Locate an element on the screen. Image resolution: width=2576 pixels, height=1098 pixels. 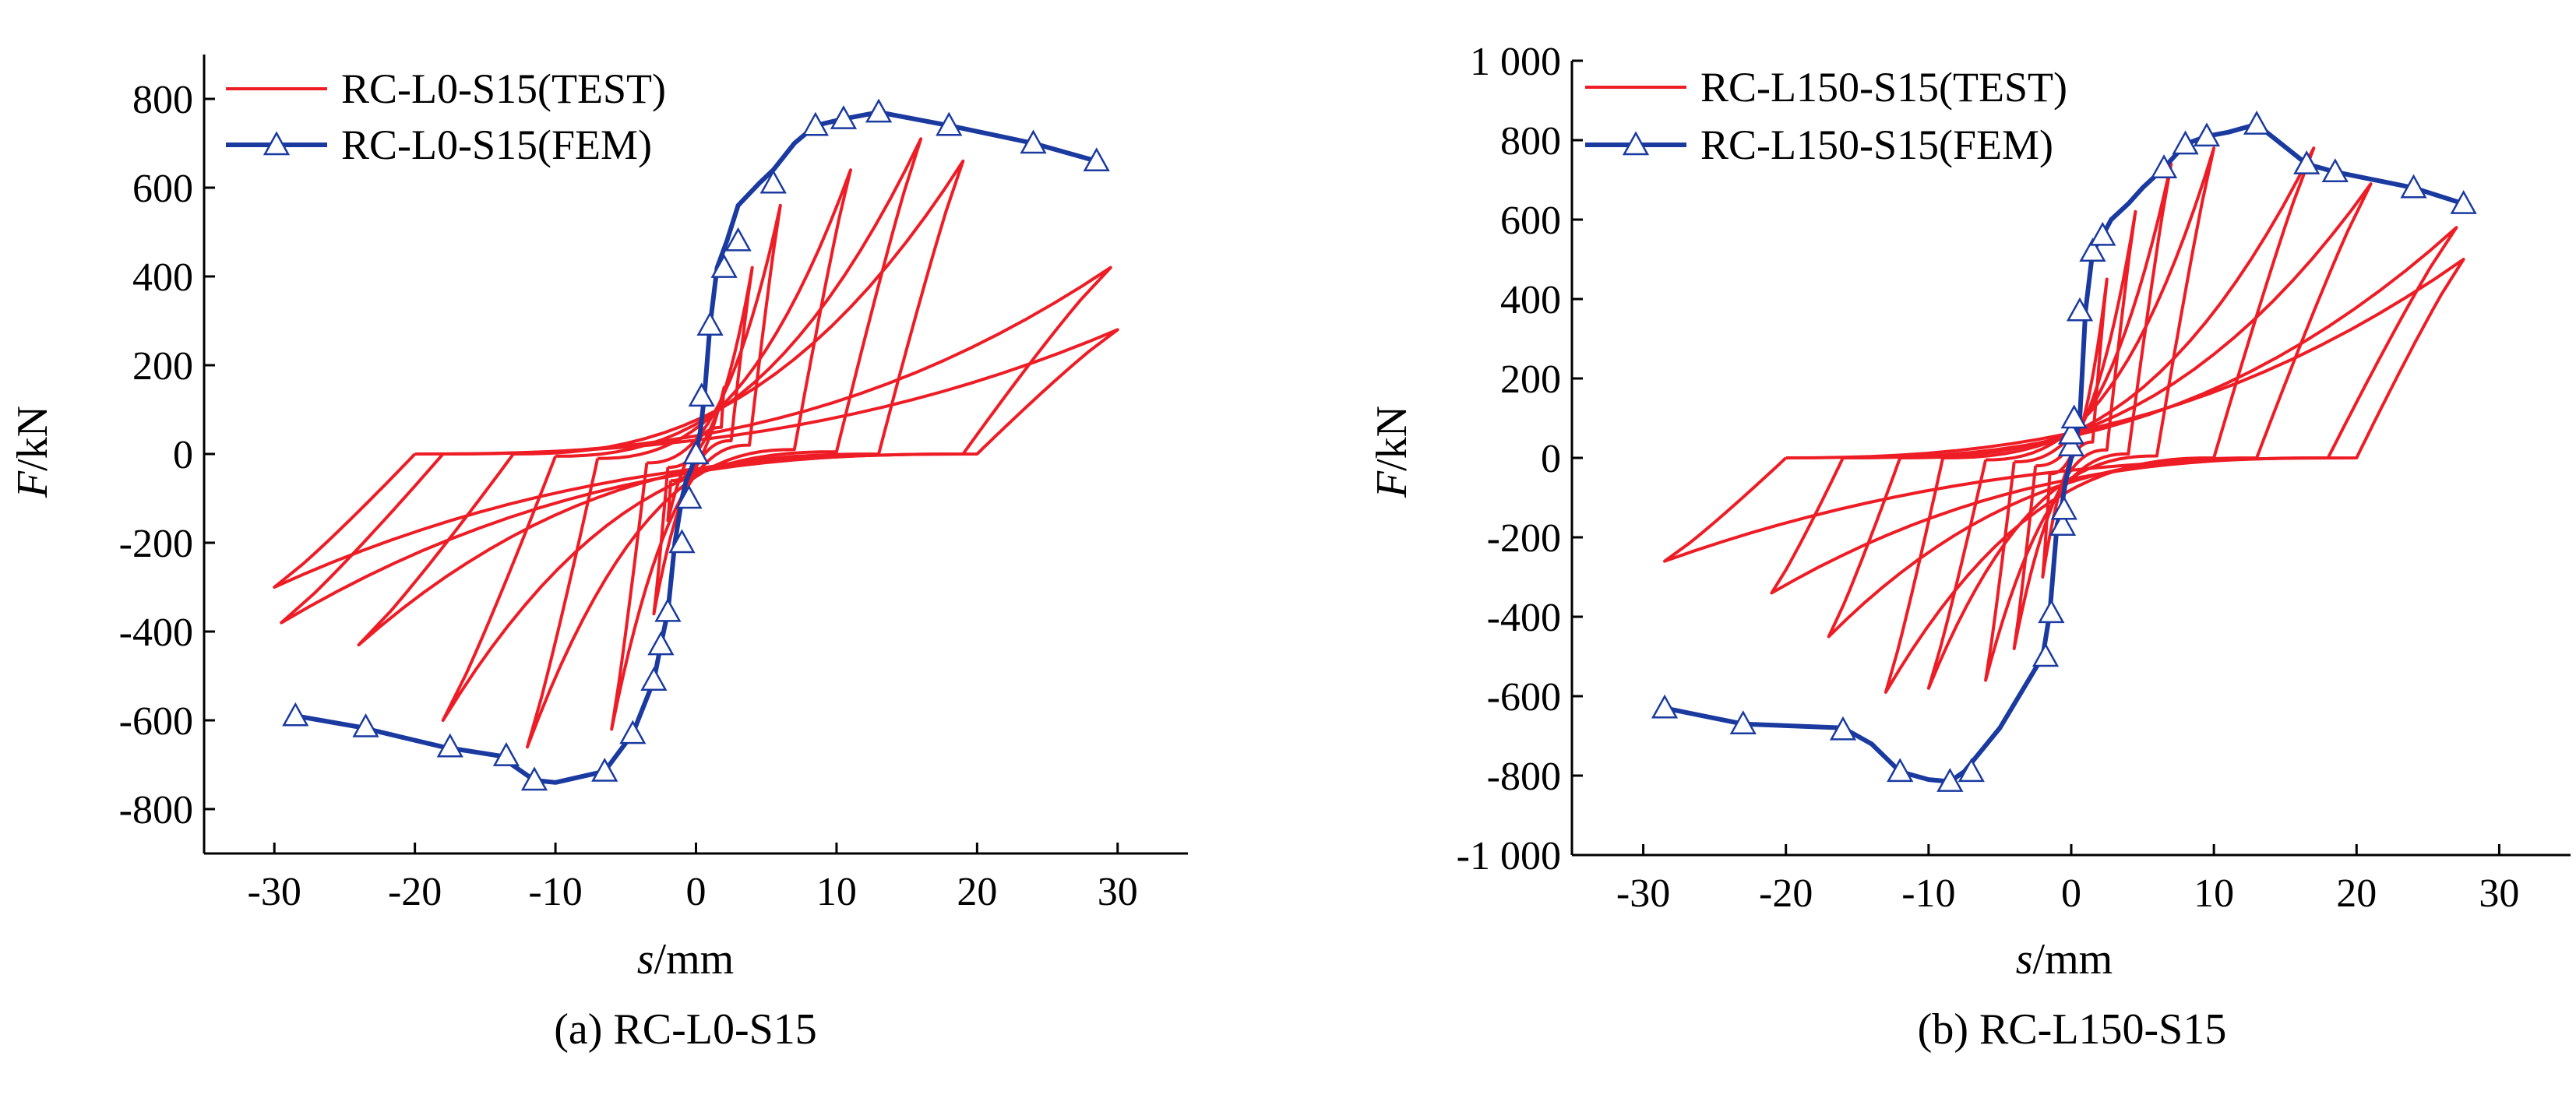
x-tick-label: -20 is located at coordinates (1786, 894).